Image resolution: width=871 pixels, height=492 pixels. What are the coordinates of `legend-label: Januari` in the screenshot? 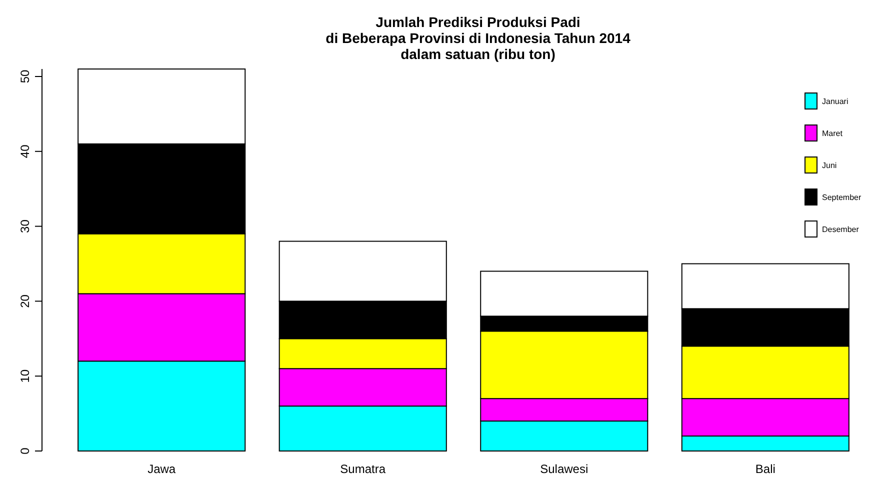 It's located at (835, 101).